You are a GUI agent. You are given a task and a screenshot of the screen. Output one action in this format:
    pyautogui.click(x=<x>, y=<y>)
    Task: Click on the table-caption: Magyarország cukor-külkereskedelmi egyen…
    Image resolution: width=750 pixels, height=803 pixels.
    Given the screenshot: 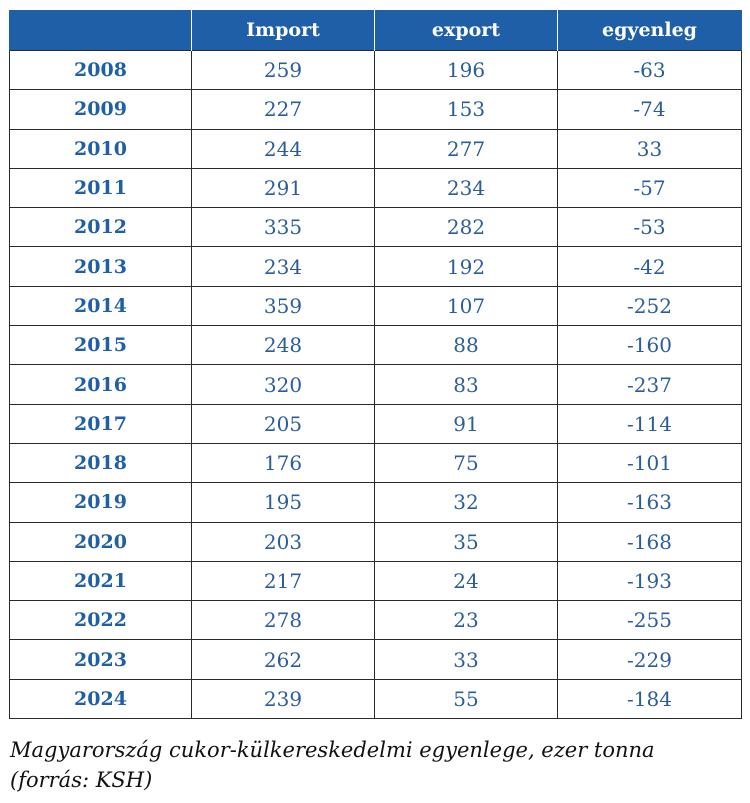 What is the action you would take?
    pyautogui.click(x=375, y=765)
    